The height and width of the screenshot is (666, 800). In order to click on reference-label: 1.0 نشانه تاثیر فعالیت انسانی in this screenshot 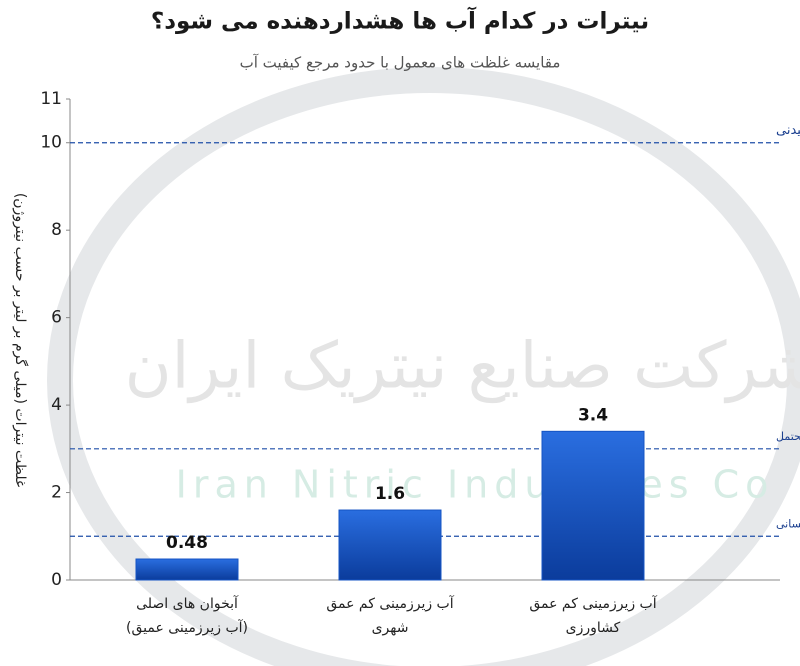, I will do `click(788, 523)`.